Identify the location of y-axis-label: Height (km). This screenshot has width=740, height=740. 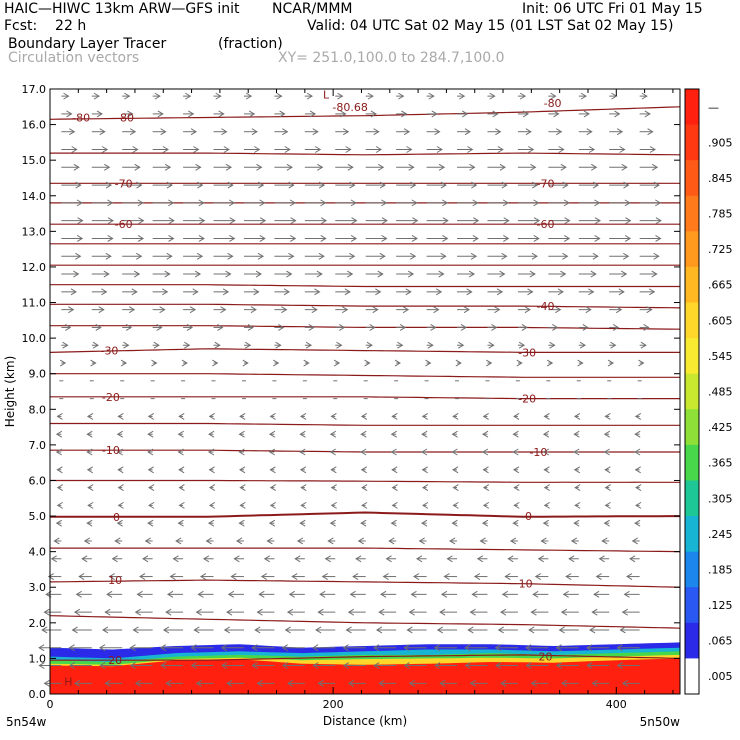
(10, 391).